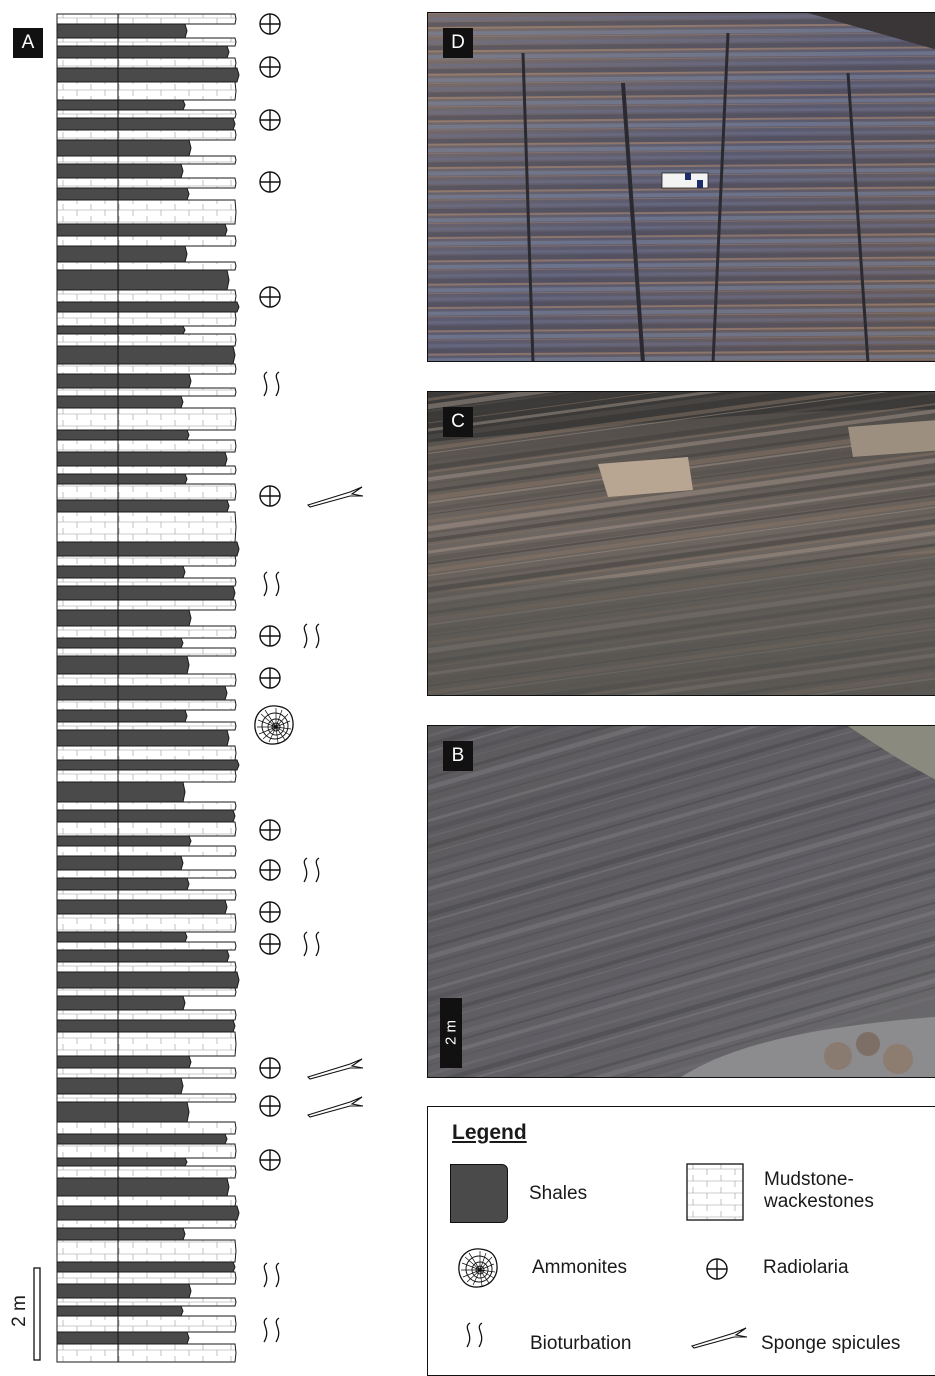  What do you see at coordinates (685, 180) in the screenshot?
I see `photo-scale-card` at bounding box center [685, 180].